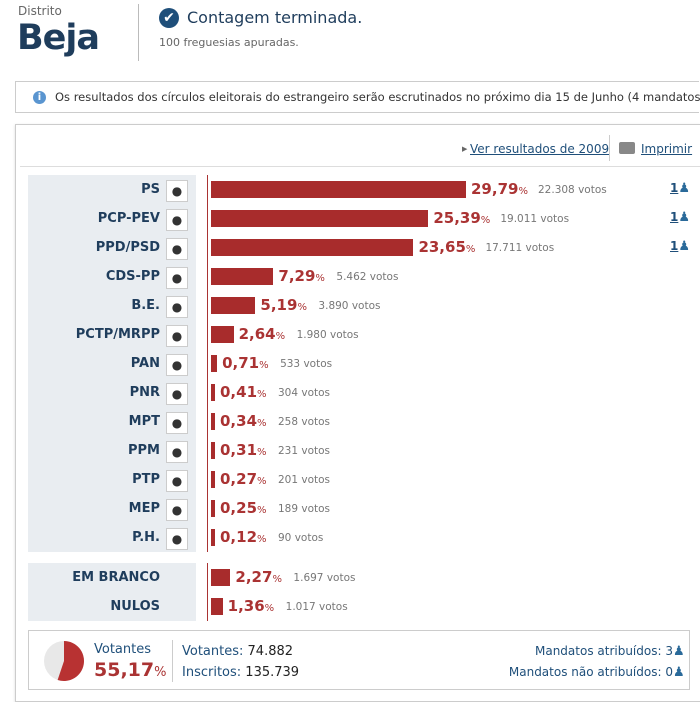  What do you see at coordinates (349, 306) in the screenshot?
I see `votes-label: 3.890 votos` at bounding box center [349, 306].